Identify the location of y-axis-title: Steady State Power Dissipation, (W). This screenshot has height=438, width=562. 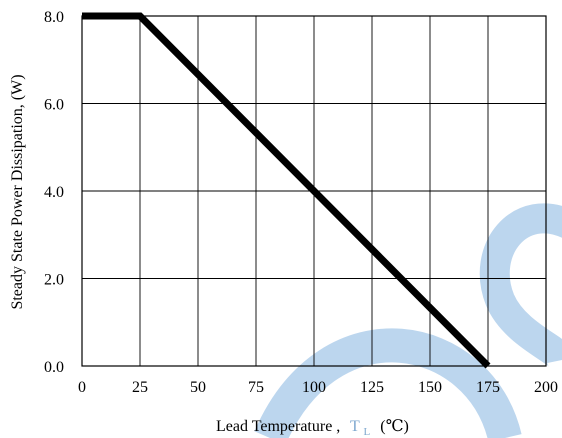
(17, 191).